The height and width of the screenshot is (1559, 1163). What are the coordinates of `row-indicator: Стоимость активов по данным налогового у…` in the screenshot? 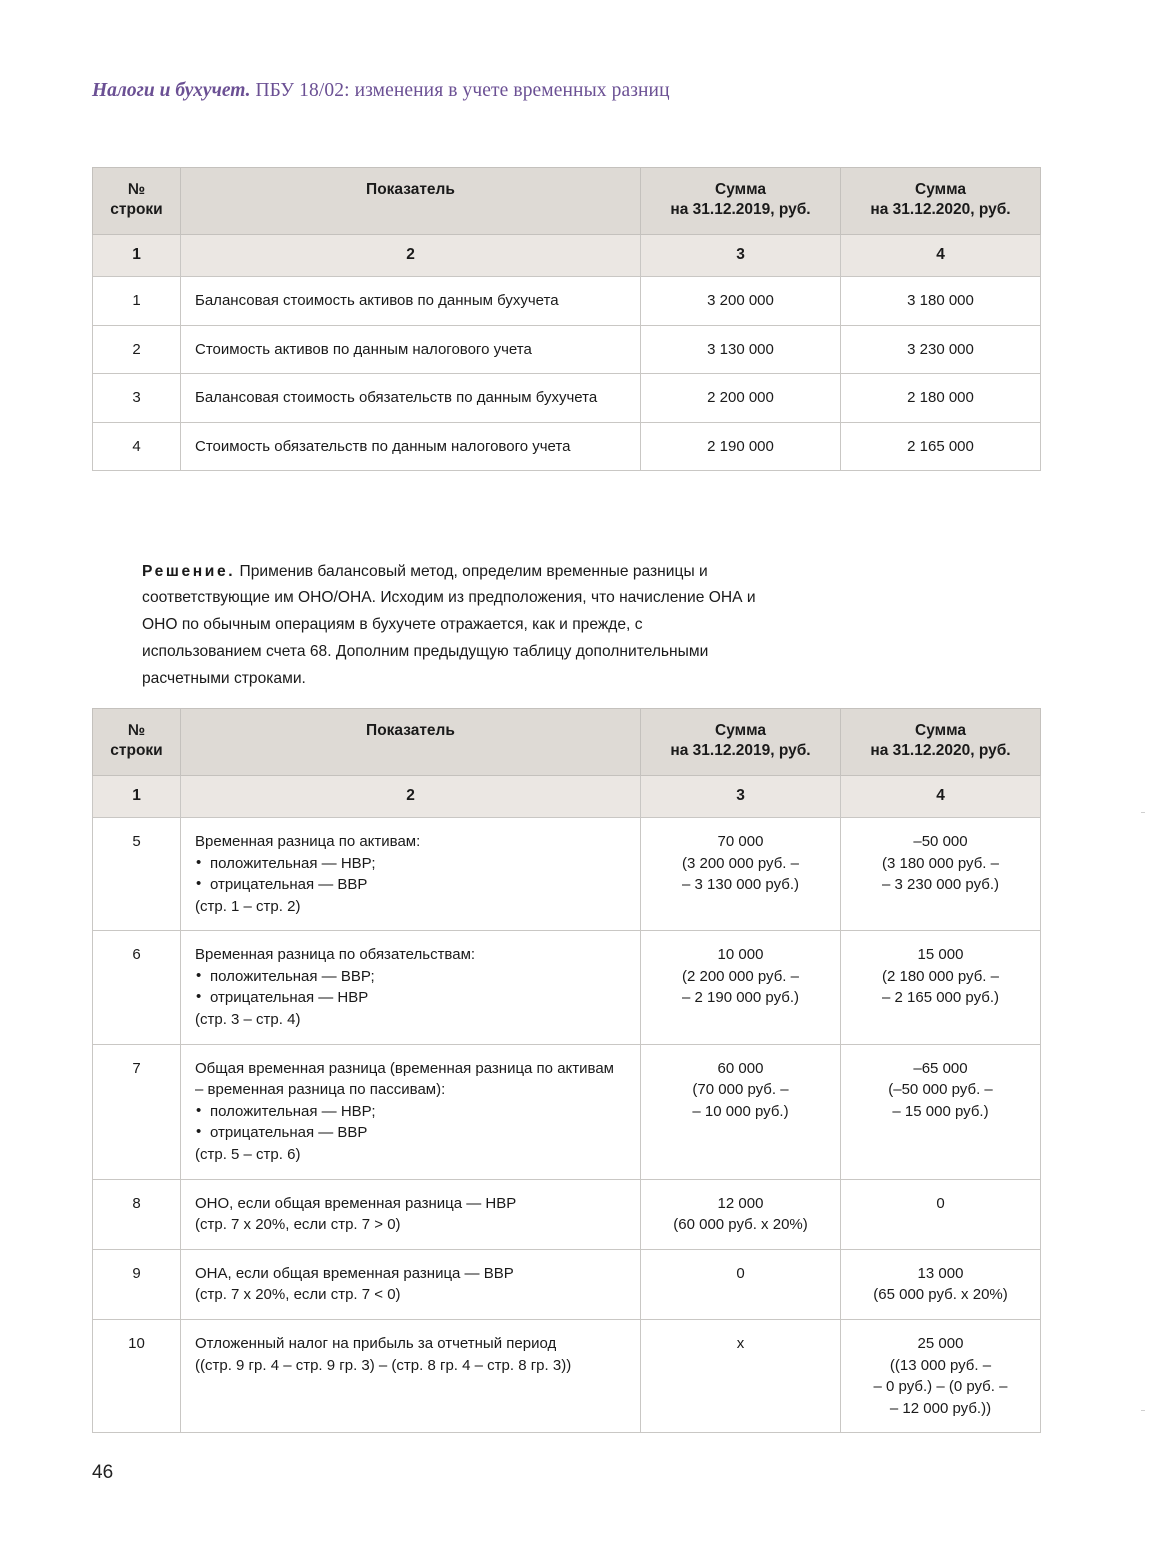 It's located at (410, 349).